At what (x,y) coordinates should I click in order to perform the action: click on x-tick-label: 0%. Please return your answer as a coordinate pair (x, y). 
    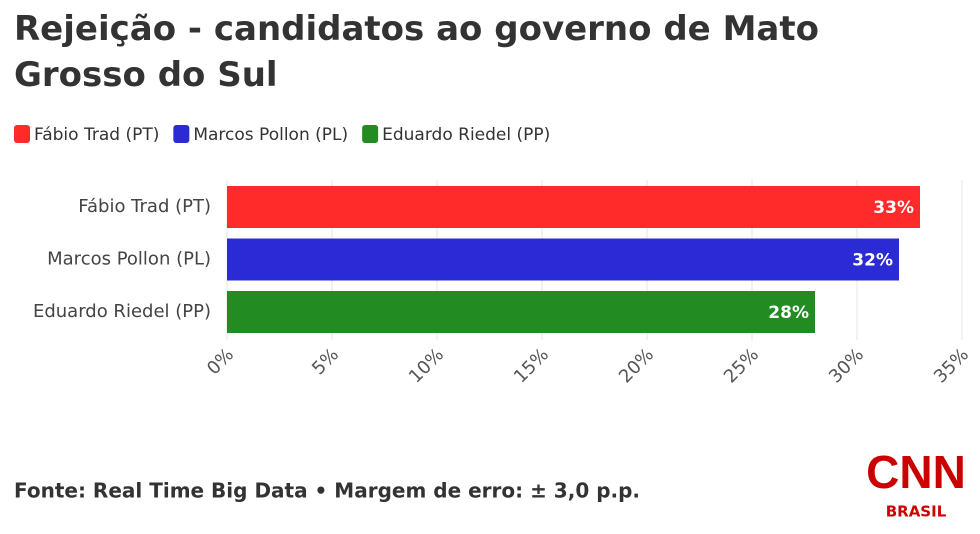
    Looking at the image, I should click on (220, 361).